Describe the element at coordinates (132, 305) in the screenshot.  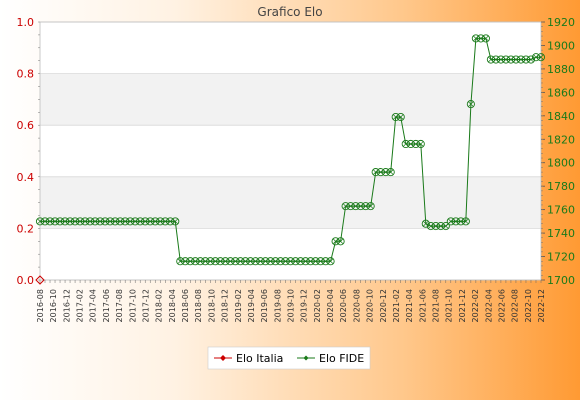
I see `x-tick-label: 2017-10` at that location.